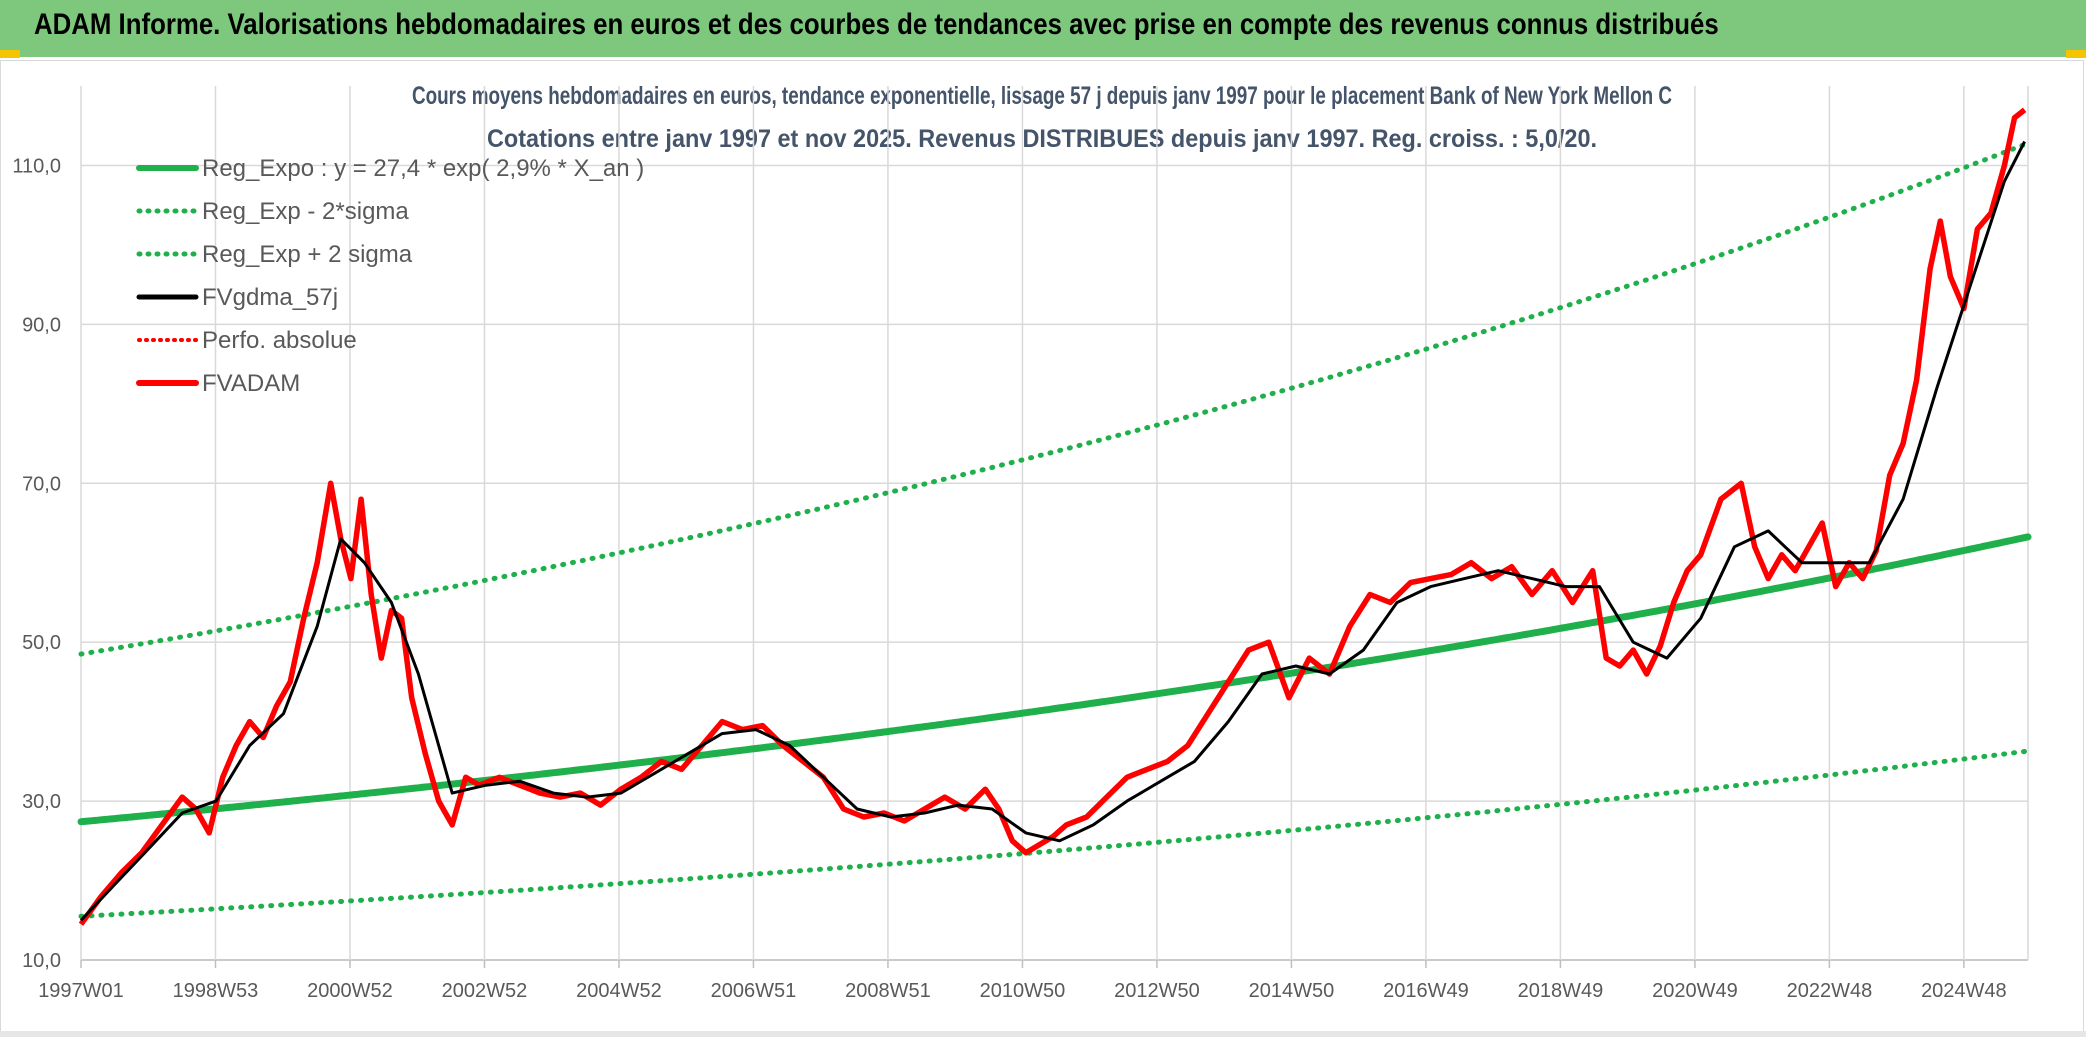  Describe the element at coordinates (754, 991) in the screenshot. I see `x-tick-label: 2006W51` at that location.